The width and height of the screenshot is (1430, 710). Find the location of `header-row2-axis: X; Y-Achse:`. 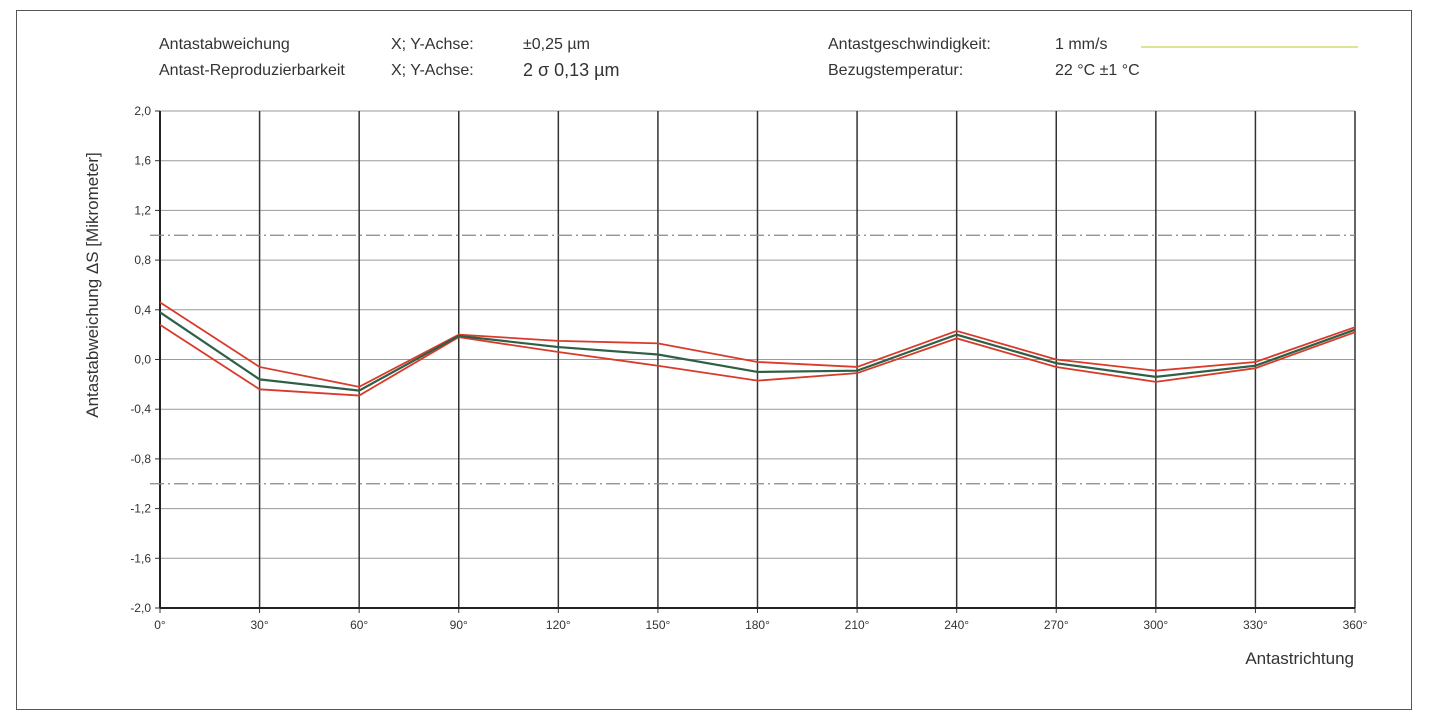

header-row2-axis: X; Y-Achse: is located at coordinates (432, 70).